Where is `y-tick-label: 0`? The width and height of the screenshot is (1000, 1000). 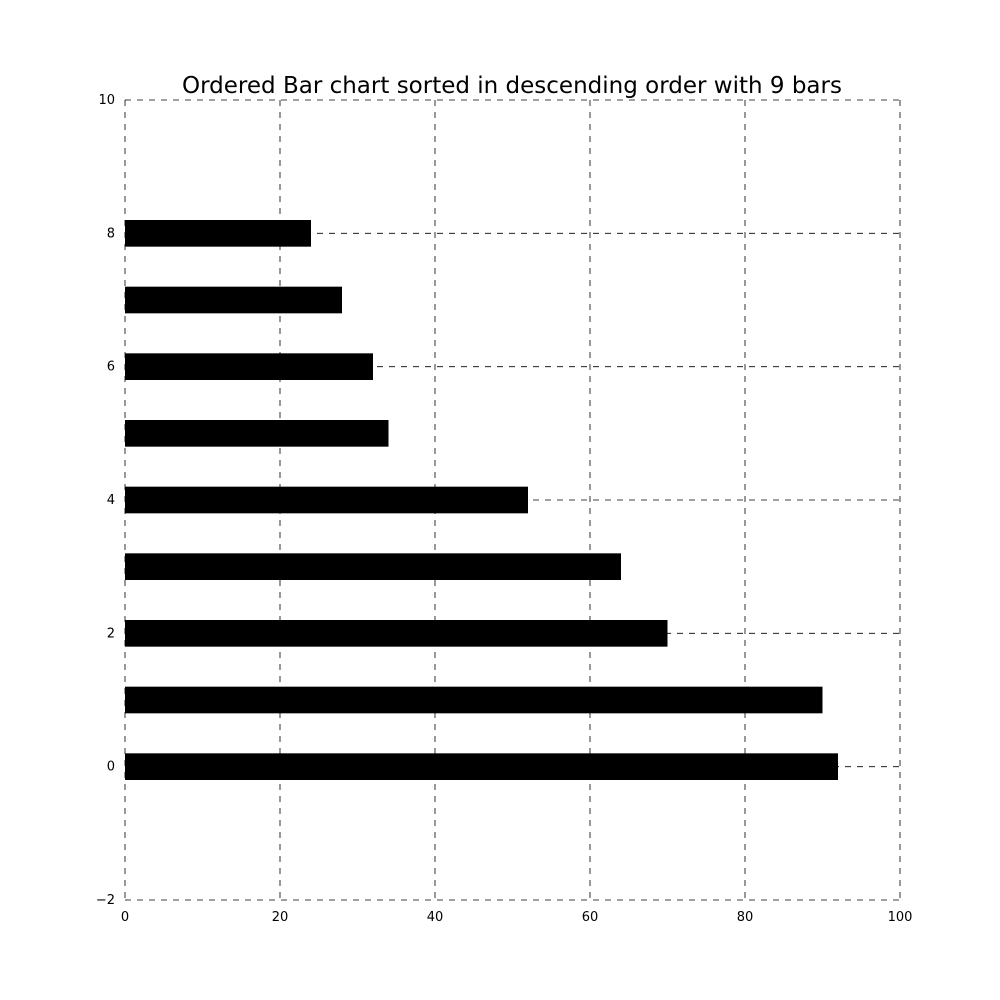
y-tick-label: 0 is located at coordinates (111, 767).